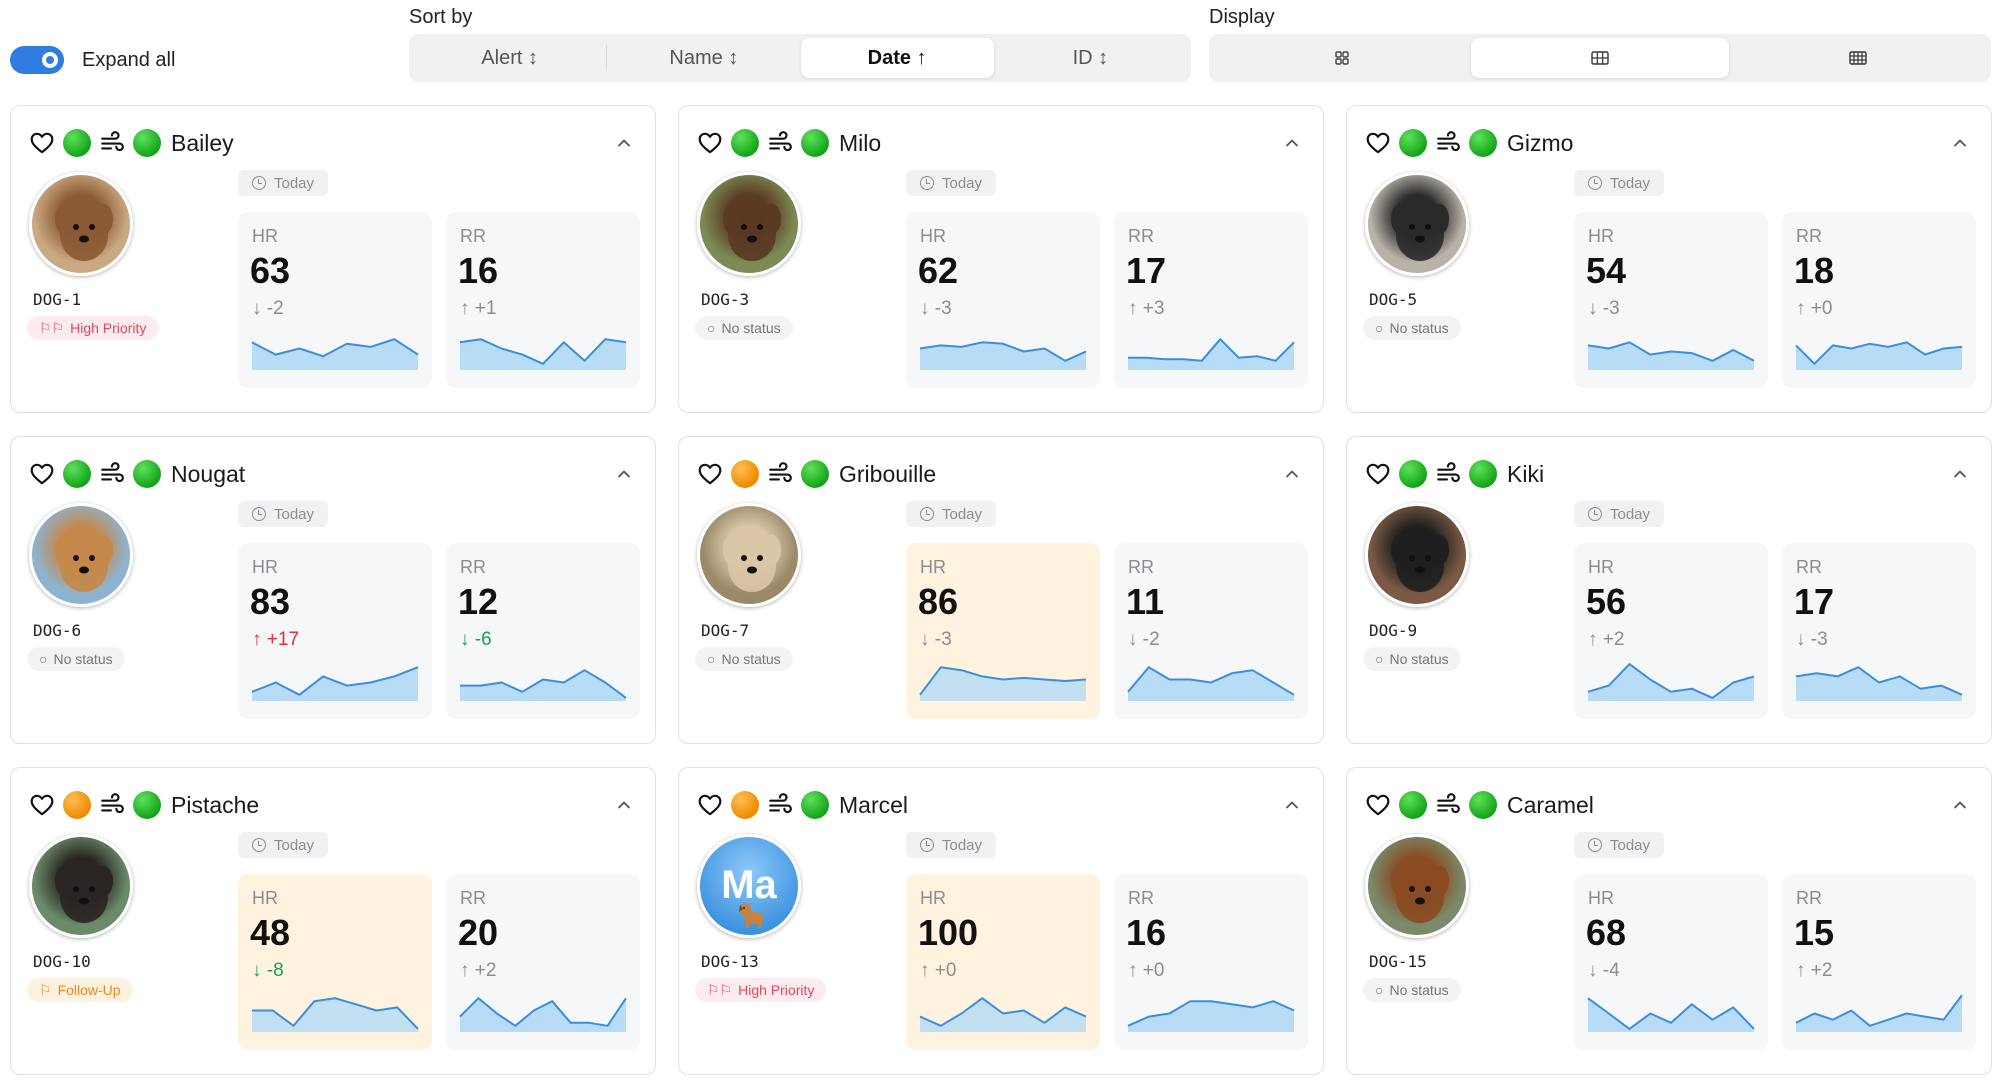 Image resolution: width=2000 pixels, height=1087 pixels. What do you see at coordinates (335, 631) in the screenshot?
I see `heart-rate-tile: HR 83 ↑ +17` at bounding box center [335, 631].